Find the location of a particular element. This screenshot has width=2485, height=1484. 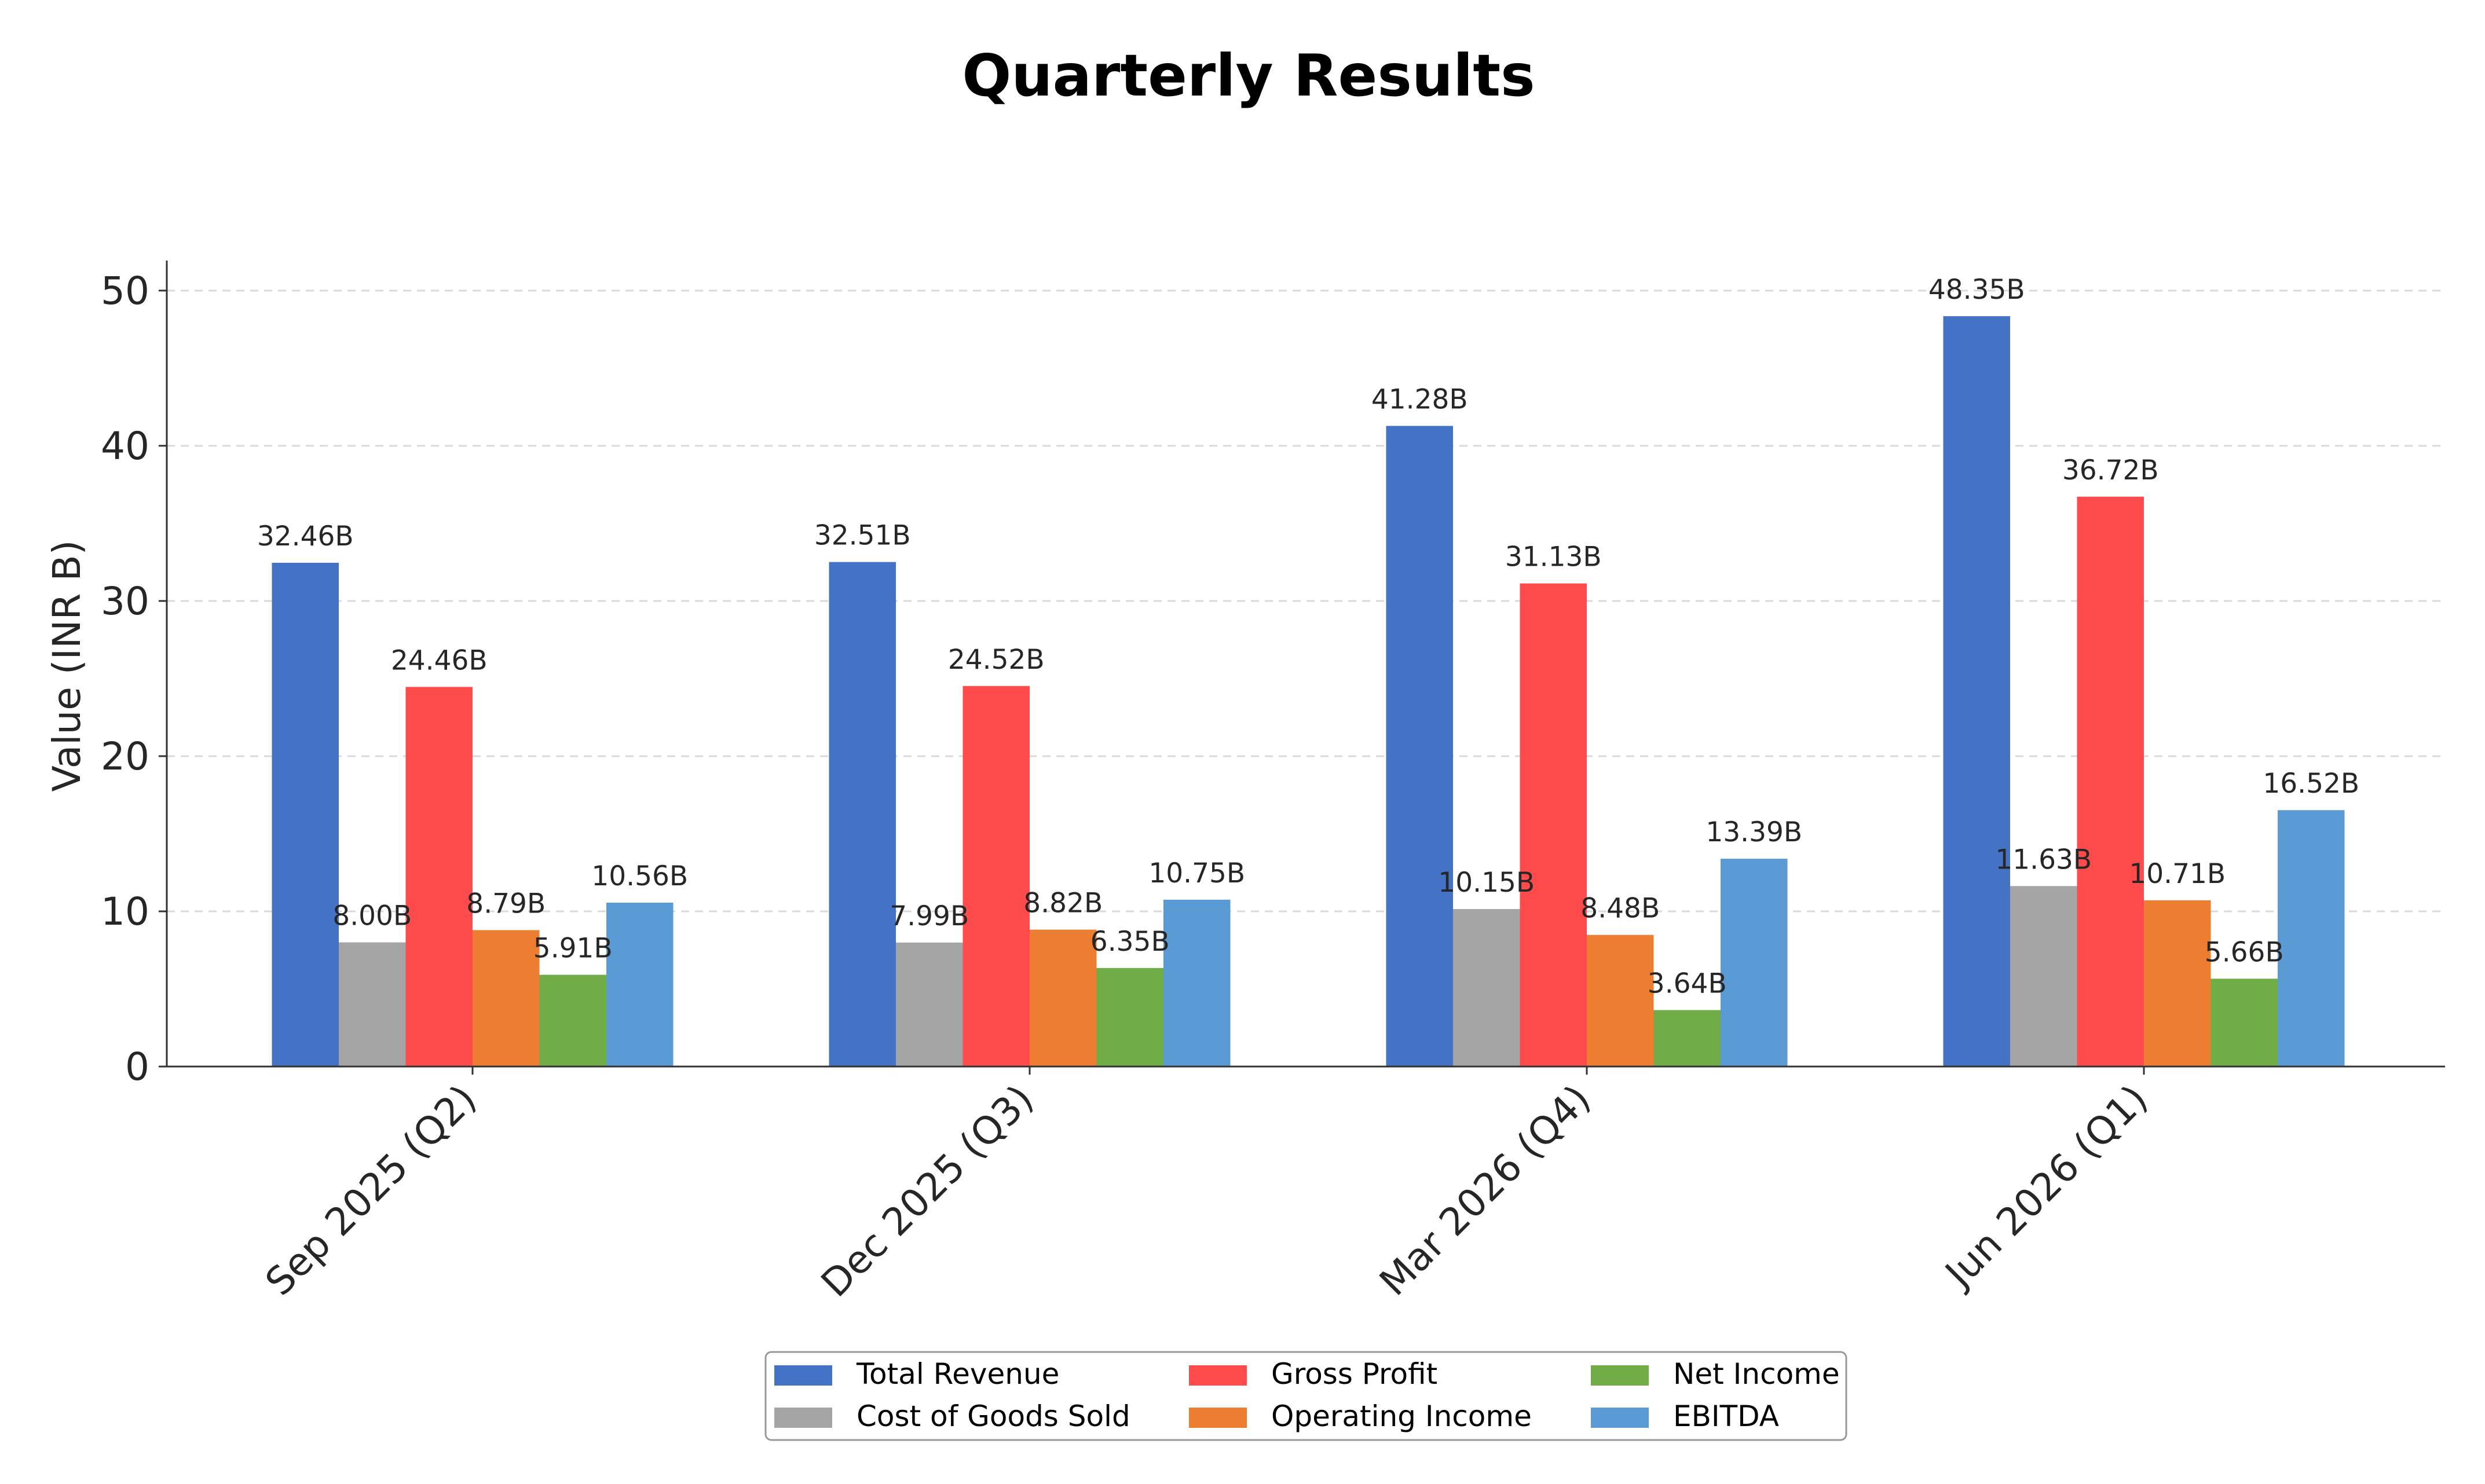

data-label: 10.56B is located at coordinates (639, 876).